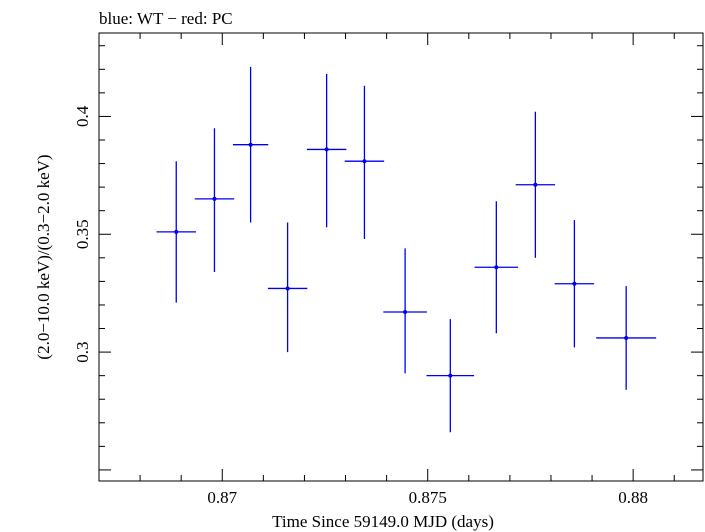 This screenshot has width=705, height=532. I want to click on y-tick-label: 0.4, so click(82, 116).